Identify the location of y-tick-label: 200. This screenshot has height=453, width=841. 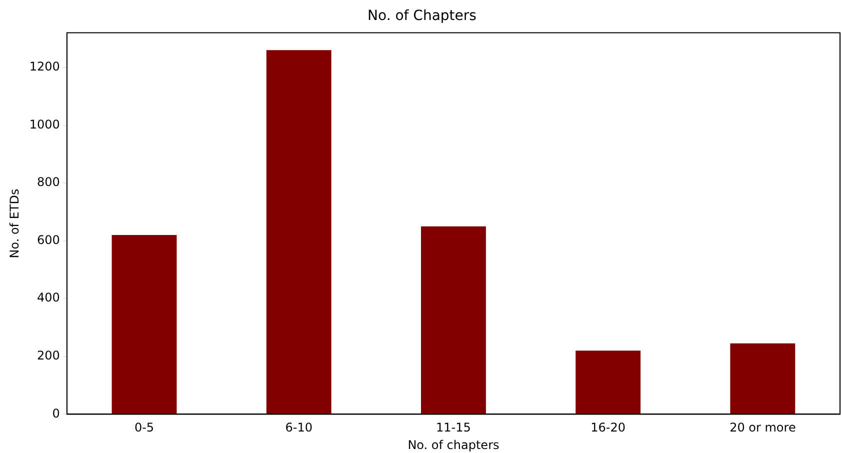
(48, 355).